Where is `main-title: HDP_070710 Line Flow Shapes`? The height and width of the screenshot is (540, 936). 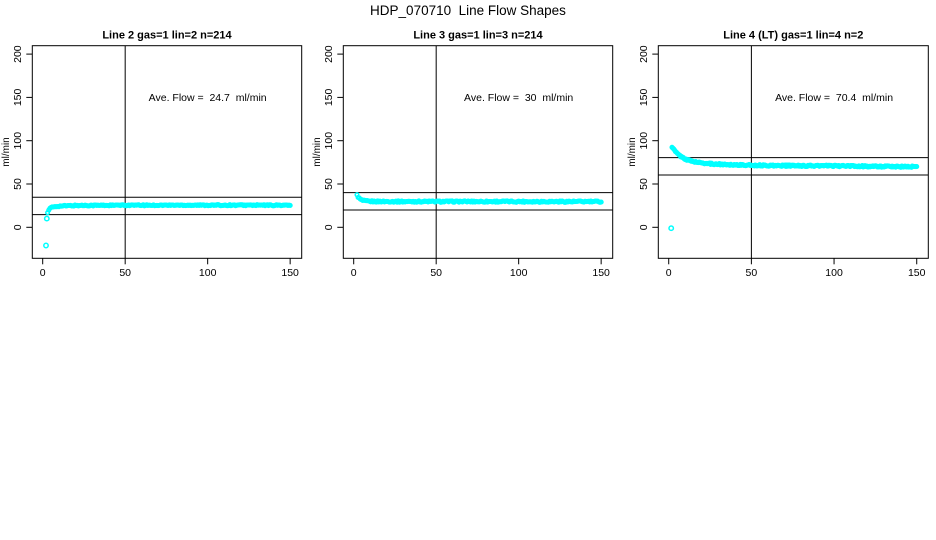
main-title: HDP_070710 Line Flow Shapes is located at coordinates (468, 10).